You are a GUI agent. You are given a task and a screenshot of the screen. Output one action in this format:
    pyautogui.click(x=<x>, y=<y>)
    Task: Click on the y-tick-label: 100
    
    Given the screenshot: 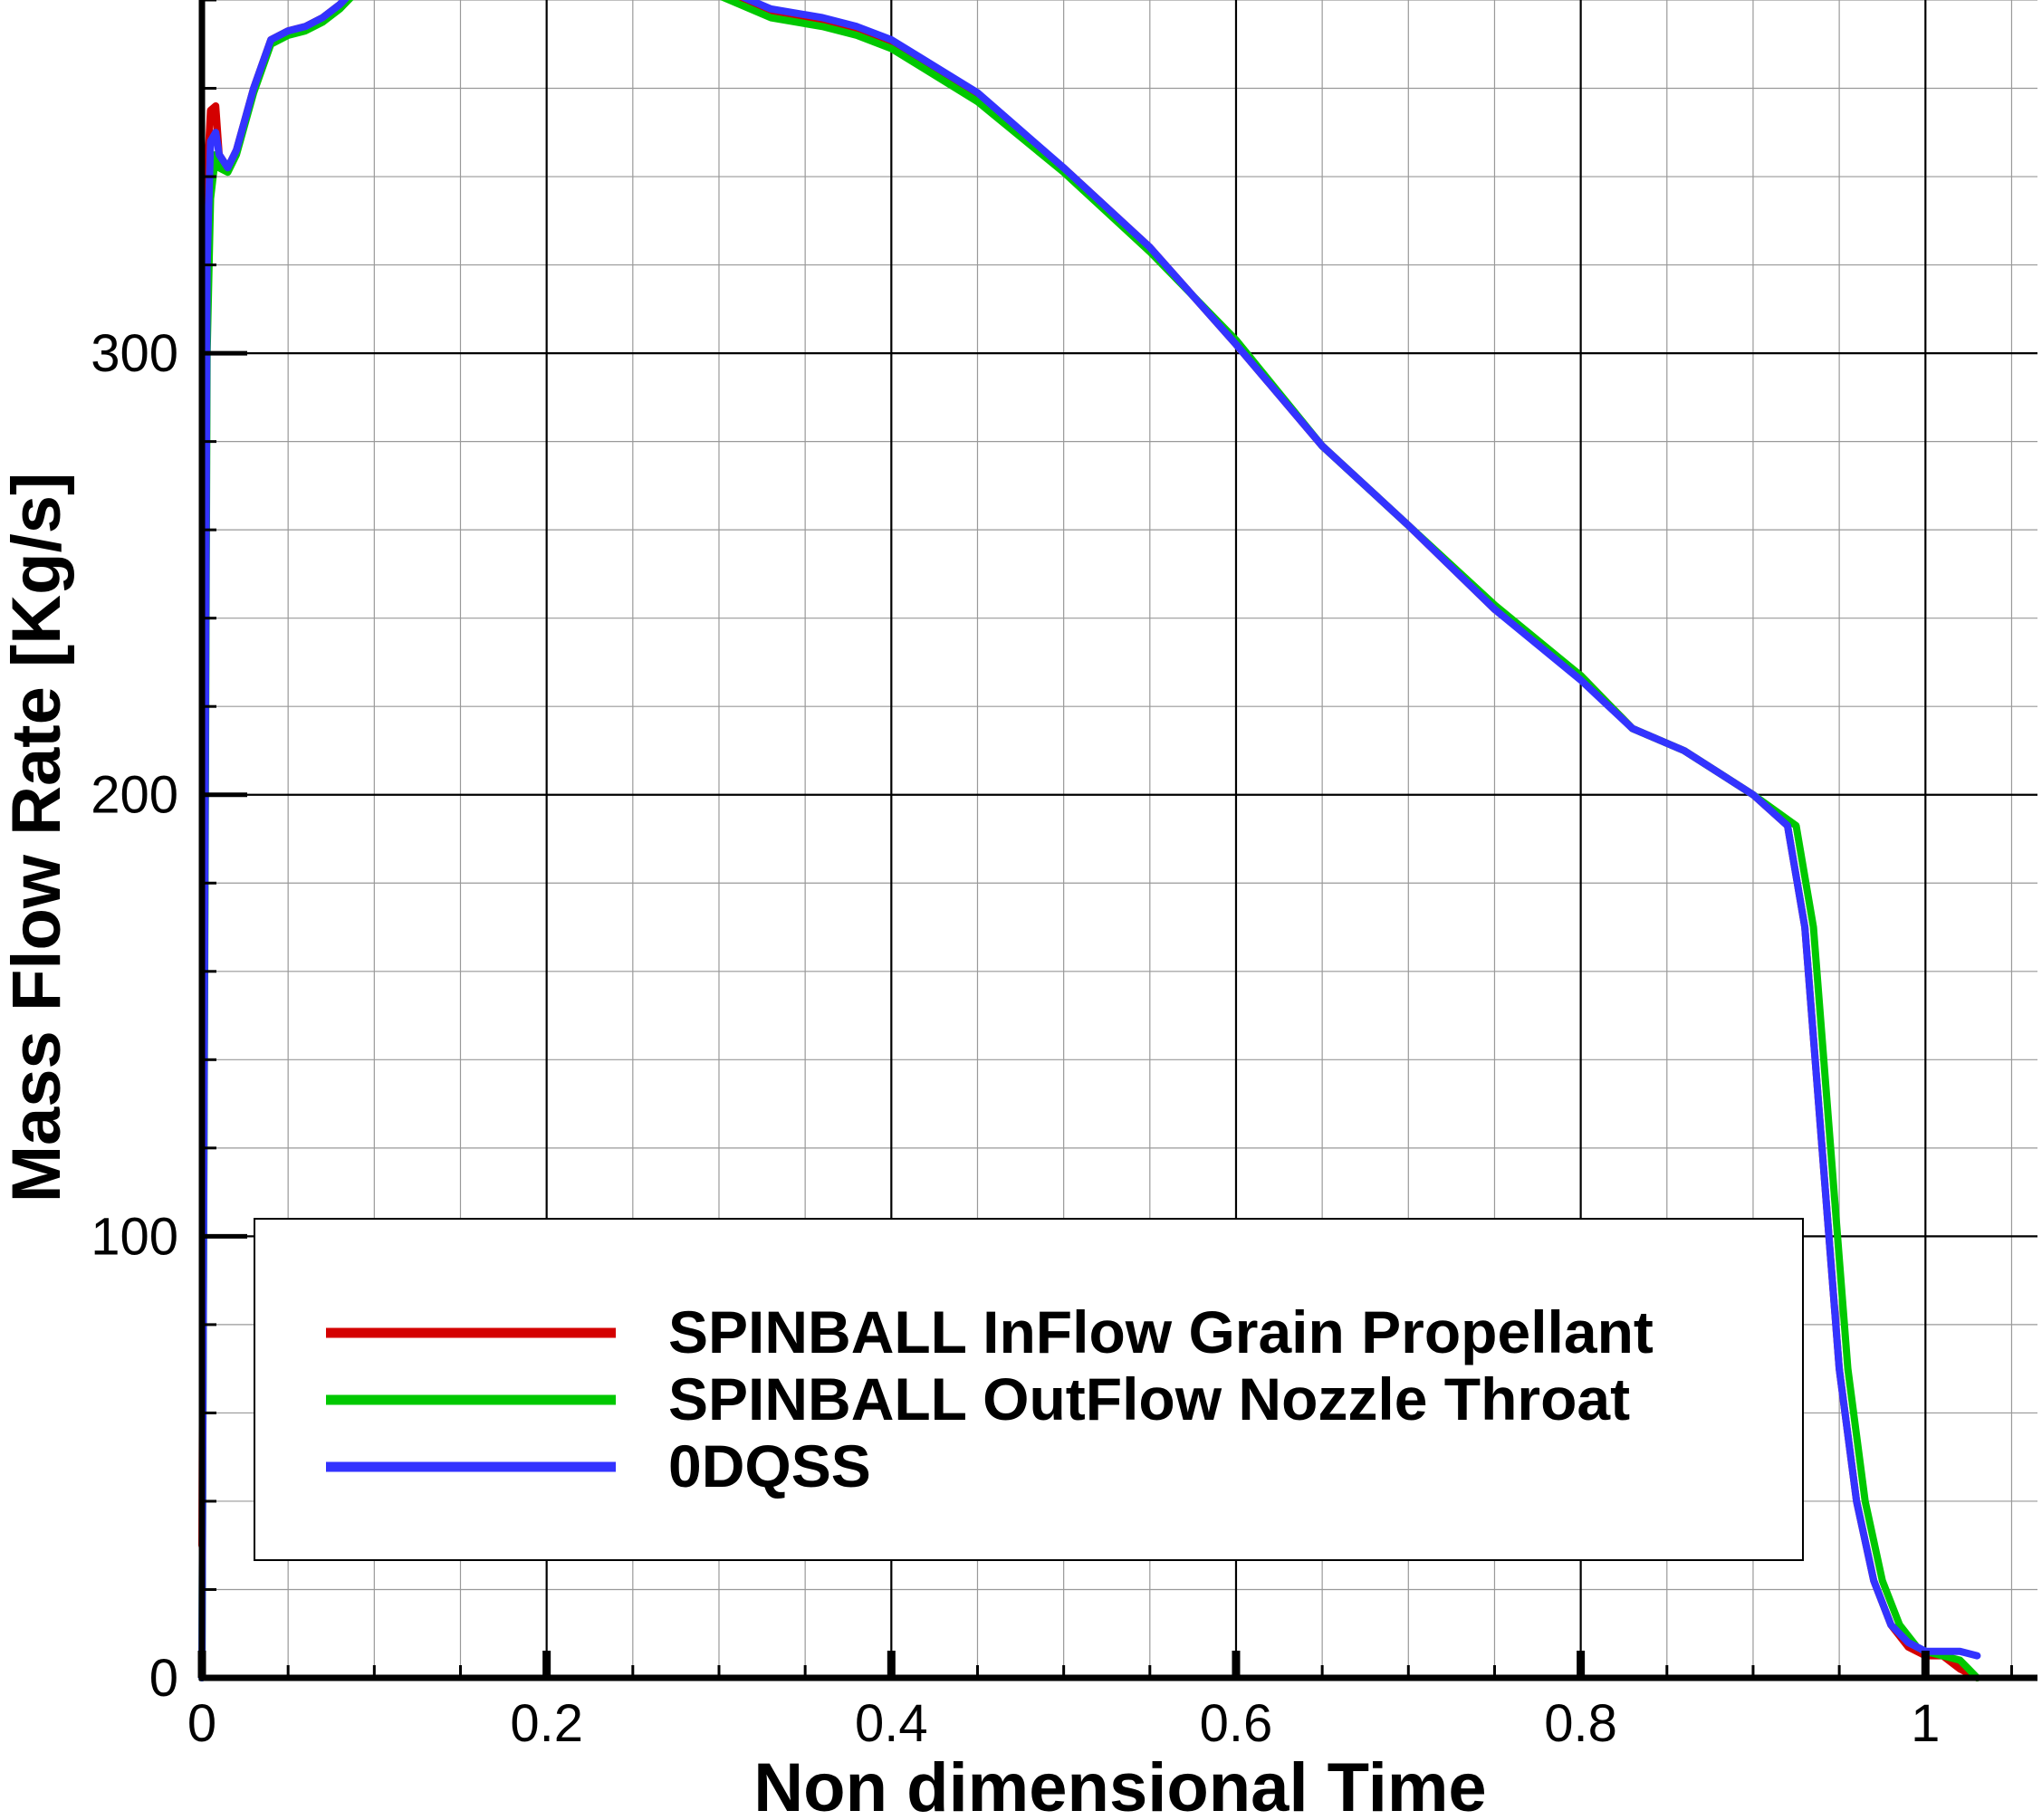 What is the action you would take?
    pyautogui.click(x=134, y=1236)
    